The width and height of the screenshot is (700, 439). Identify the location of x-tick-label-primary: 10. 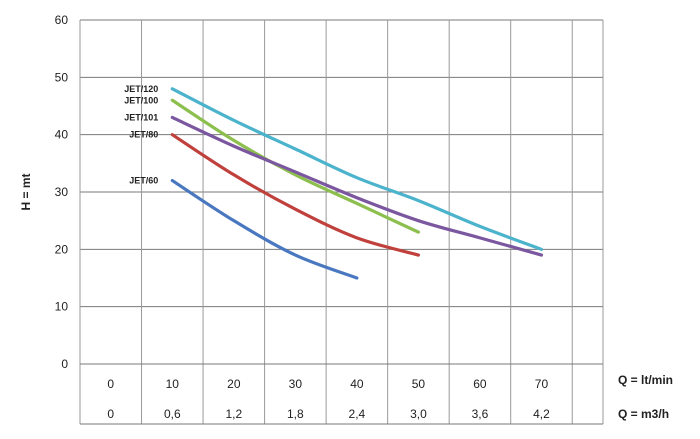
(173, 384).